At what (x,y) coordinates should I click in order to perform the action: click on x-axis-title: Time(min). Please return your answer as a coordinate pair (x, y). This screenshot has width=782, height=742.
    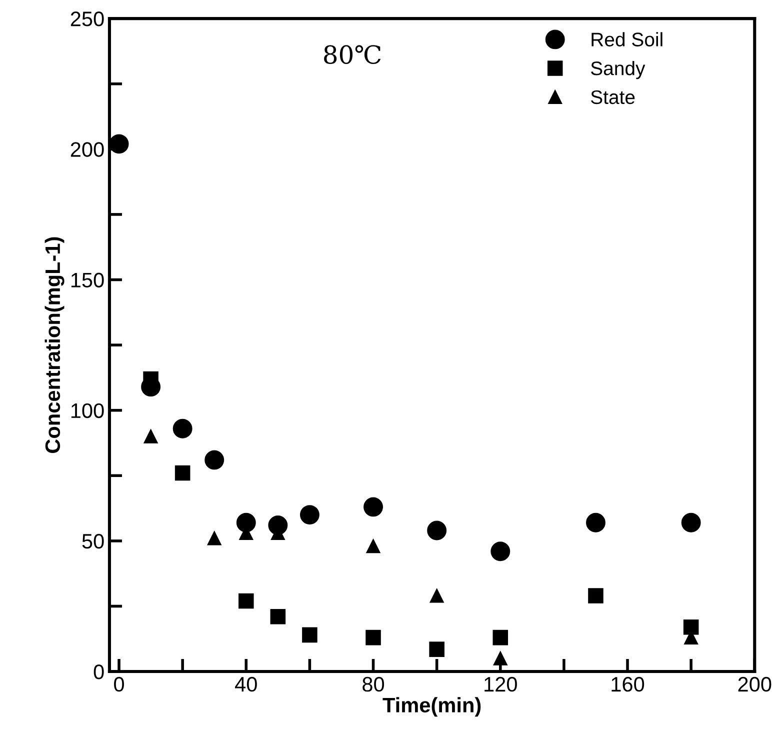
    Looking at the image, I should click on (431, 707).